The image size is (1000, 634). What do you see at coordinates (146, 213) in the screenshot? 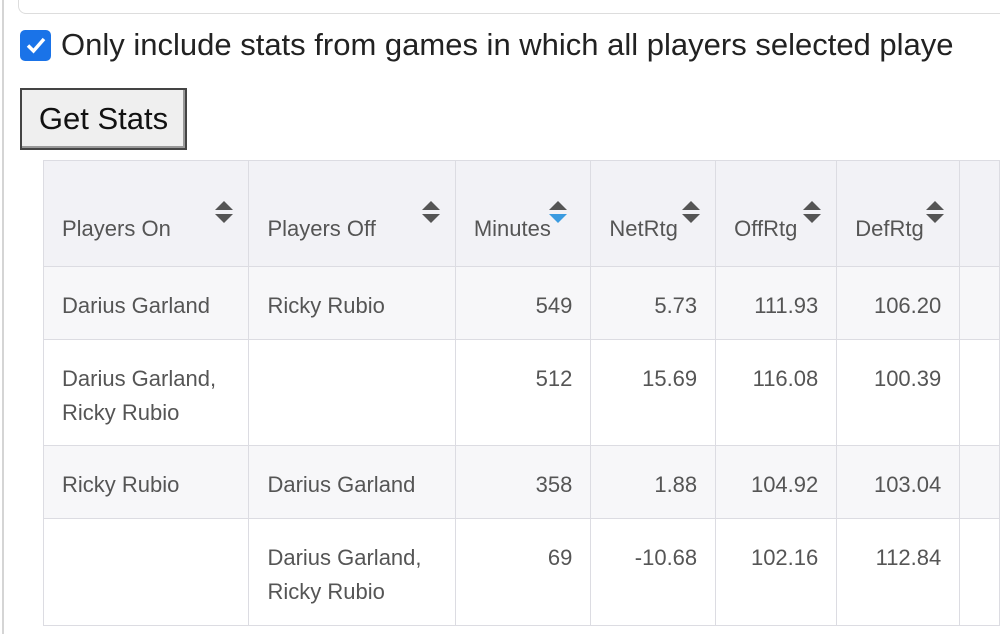
I see `column-header: Players On` at bounding box center [146, 213].